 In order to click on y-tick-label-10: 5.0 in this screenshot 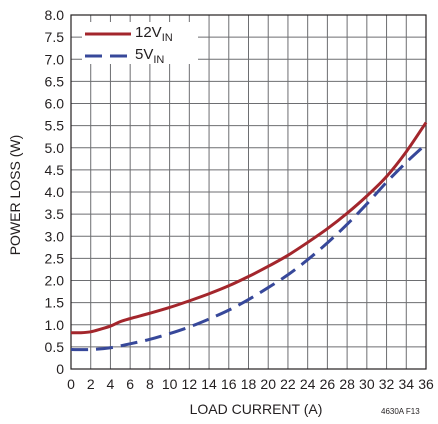, I will do `click(55, 148)`.